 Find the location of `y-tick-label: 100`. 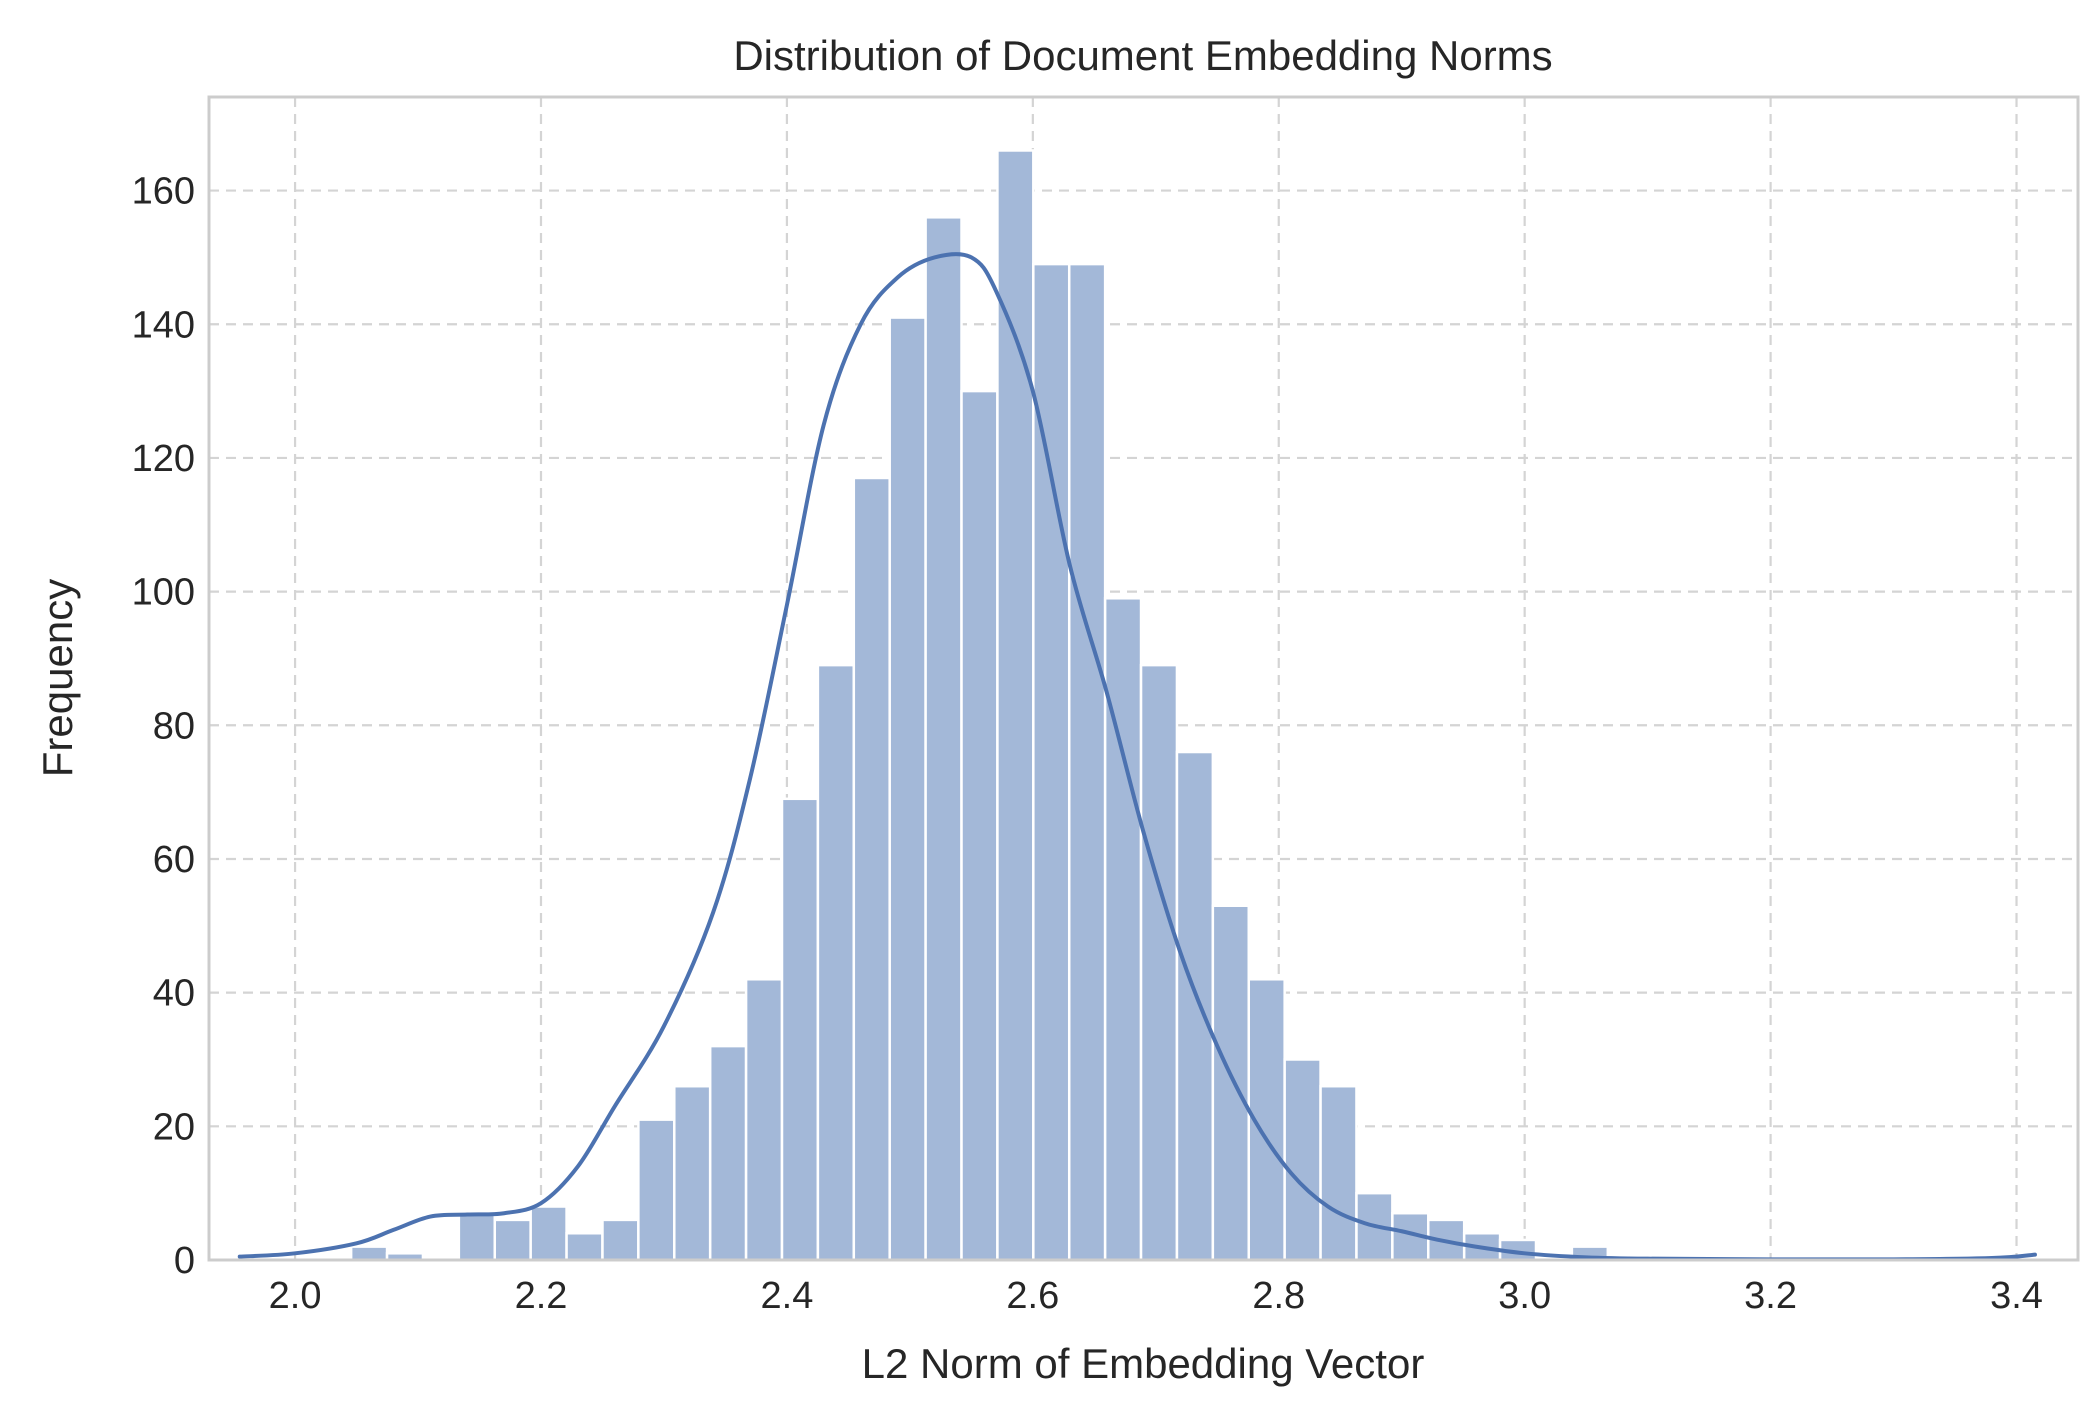

y-tick-label: 100 is located at coordinates (163, 593).